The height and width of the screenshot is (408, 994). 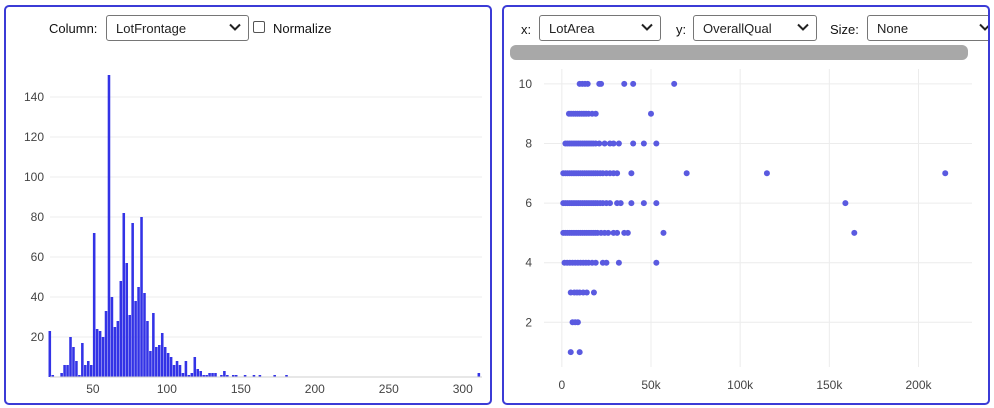 What do you see at coordinates (528, 203) in the screenshot?
I see `y-tick-label: 6` at bounding box center [528, 203].